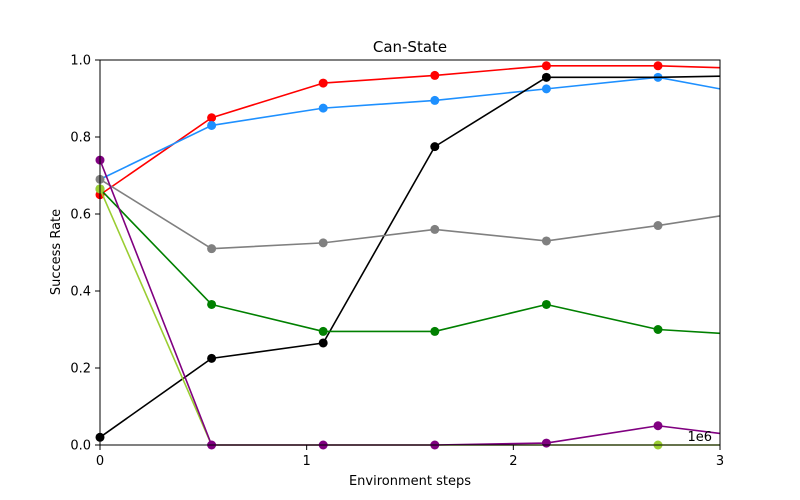 This screenshot has width=800, height=500. I want to click on x-tick-label: 0, so click(100, 461).